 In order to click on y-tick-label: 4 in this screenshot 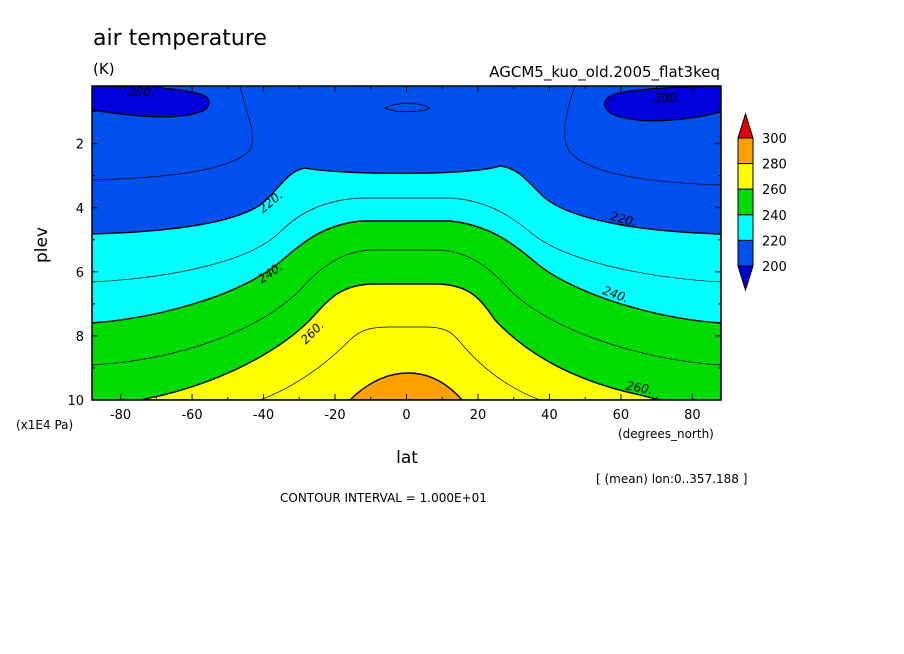, I will do `click(80, 209)`.